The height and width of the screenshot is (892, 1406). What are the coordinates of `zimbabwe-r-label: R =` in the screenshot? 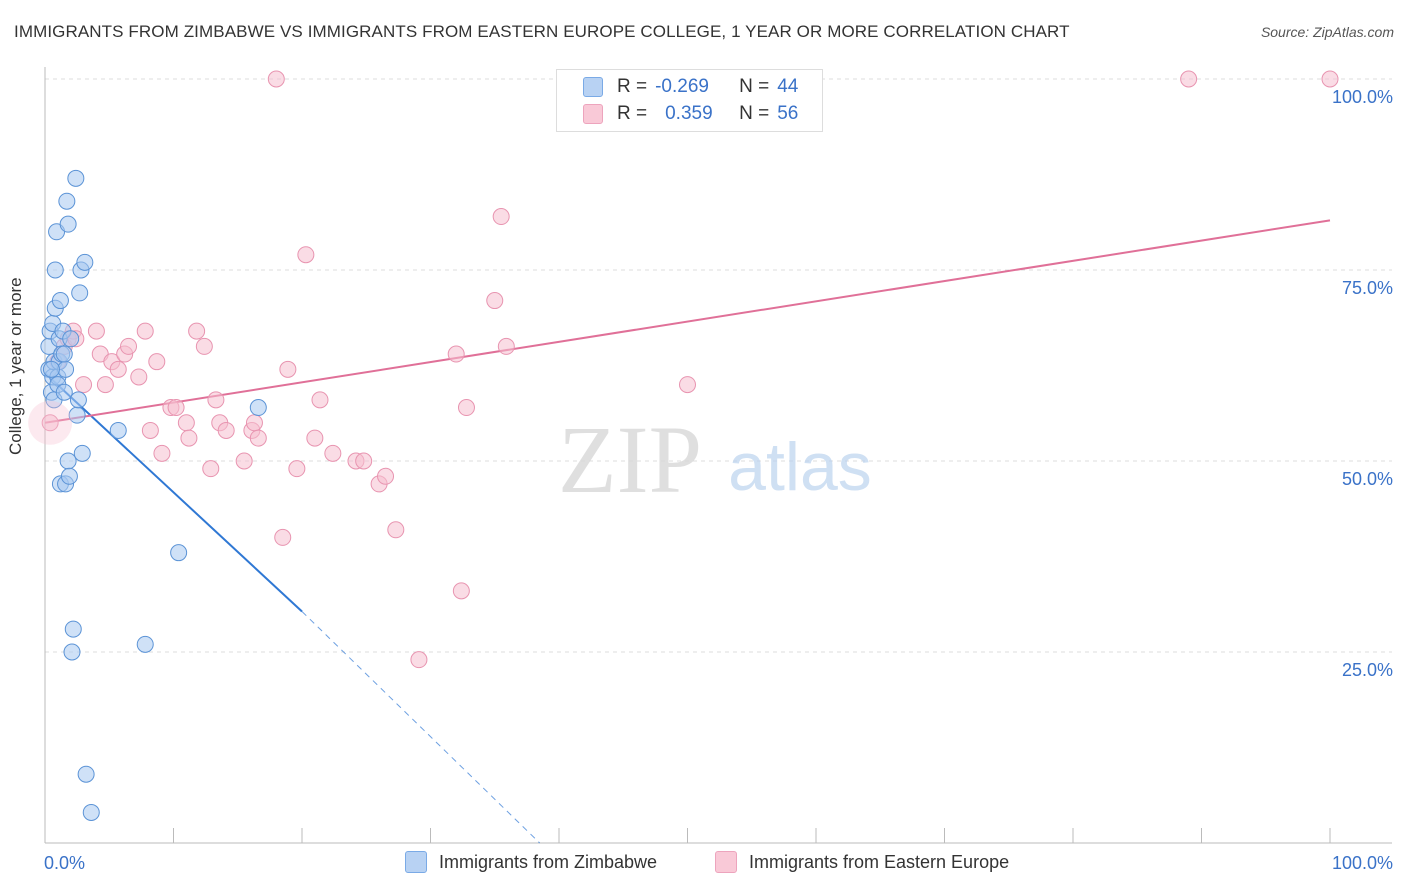 It's located at (632, 86).